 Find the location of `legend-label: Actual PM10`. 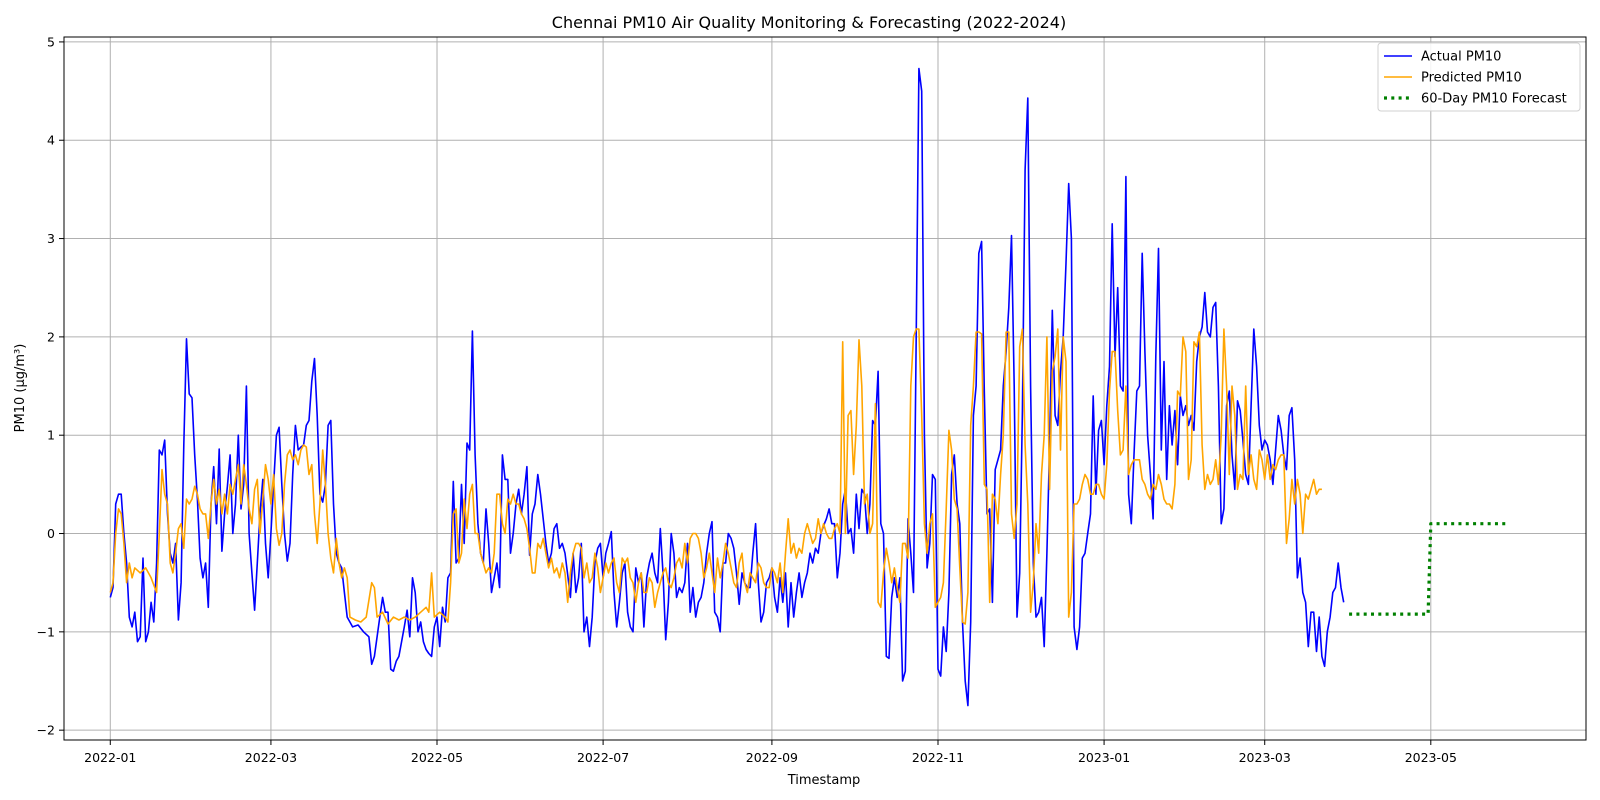

legend-label: Actual PM10 is located at coordinates (1461, 57).